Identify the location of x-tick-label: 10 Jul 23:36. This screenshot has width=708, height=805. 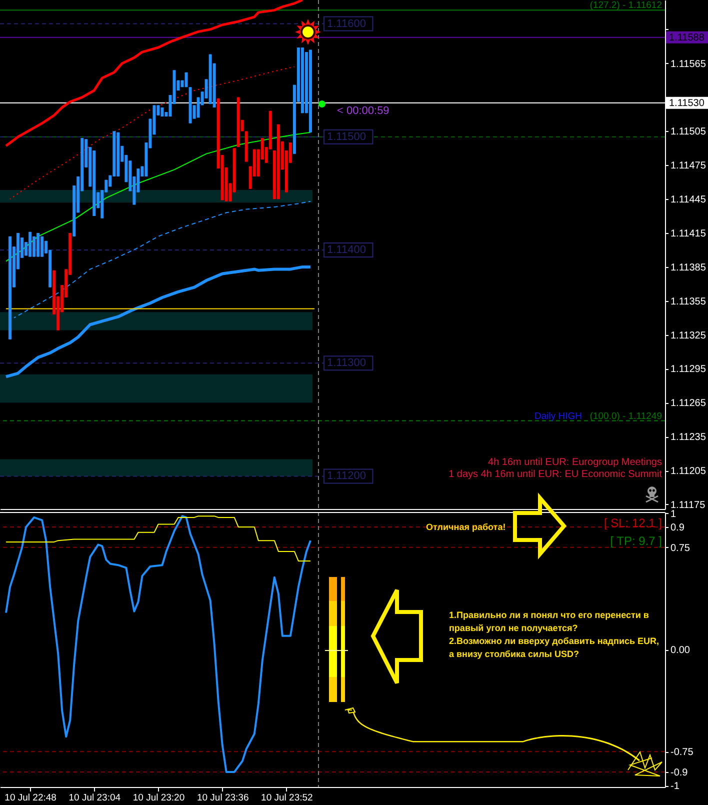
(222, 798).